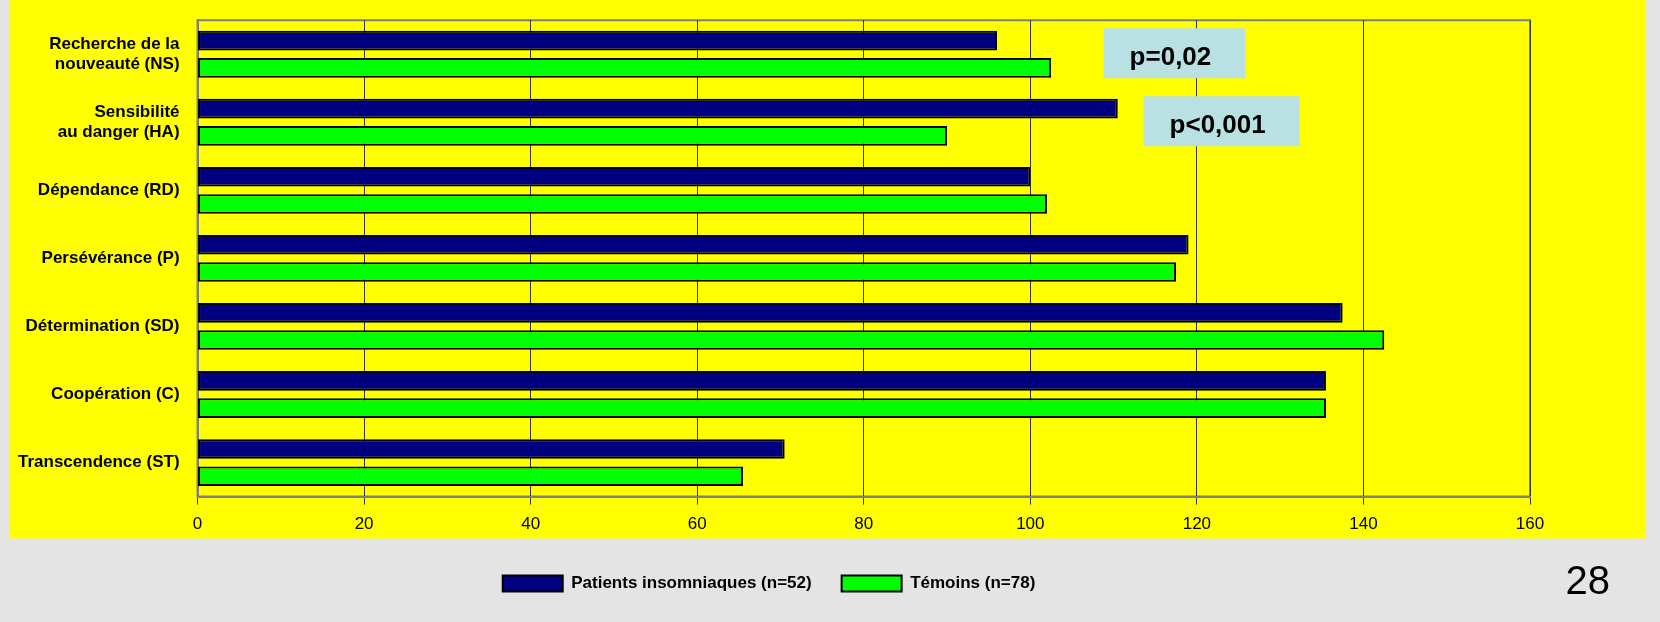  What do you see at coordinates (1030, 524) in the screenshot?
I see `x-tick-label: 100` at bounding box center [1030, 524].